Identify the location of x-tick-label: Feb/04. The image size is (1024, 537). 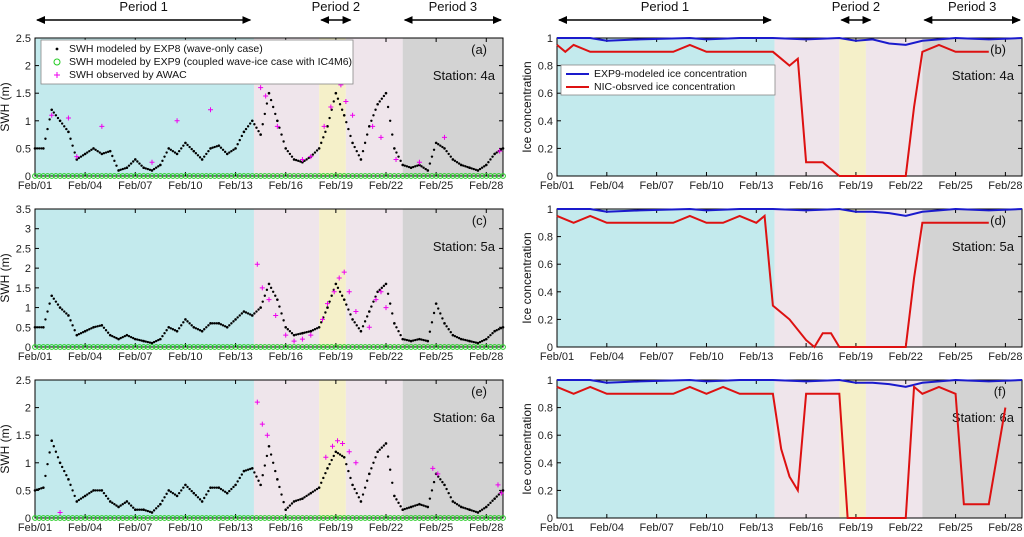
(85, 528).